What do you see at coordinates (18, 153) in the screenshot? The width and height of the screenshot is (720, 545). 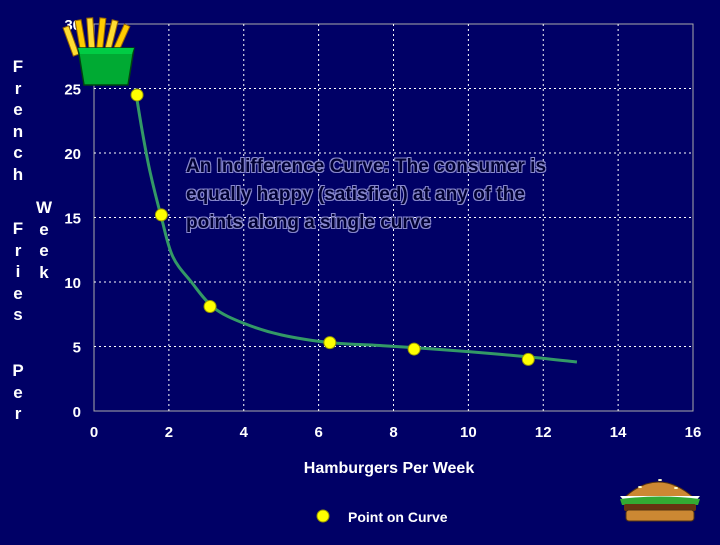 I see `y-axis-label-letter: c` at bounding box center [18, 153].